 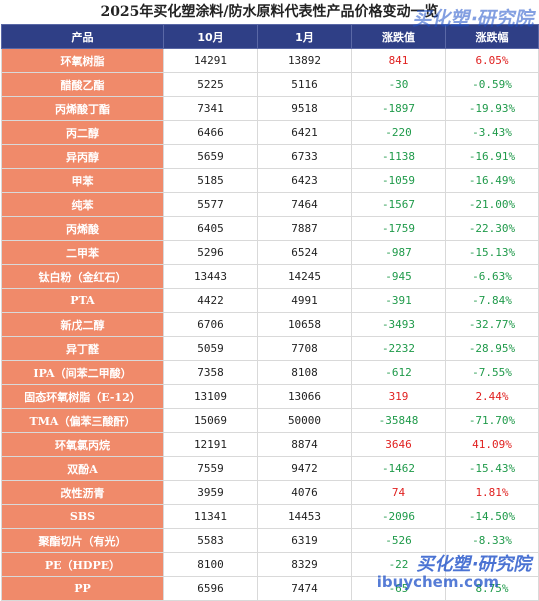 I want to click on table-row: 固态环氧树脂（E-12） 13109 13066 319 2.44%, so click(x=270, y=396).